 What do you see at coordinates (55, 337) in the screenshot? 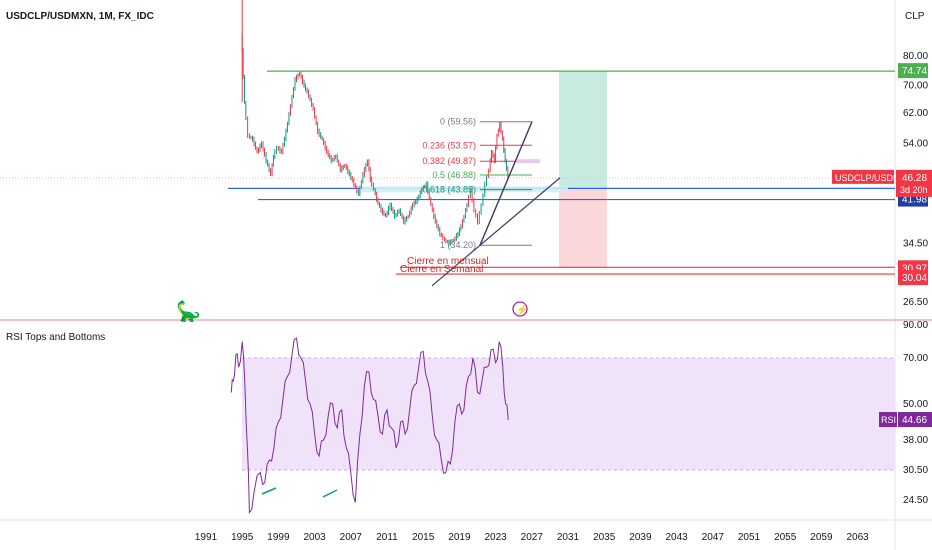
I see `rsi-title: RSI Tops and Bottoms` at bounding box center [55, 337].